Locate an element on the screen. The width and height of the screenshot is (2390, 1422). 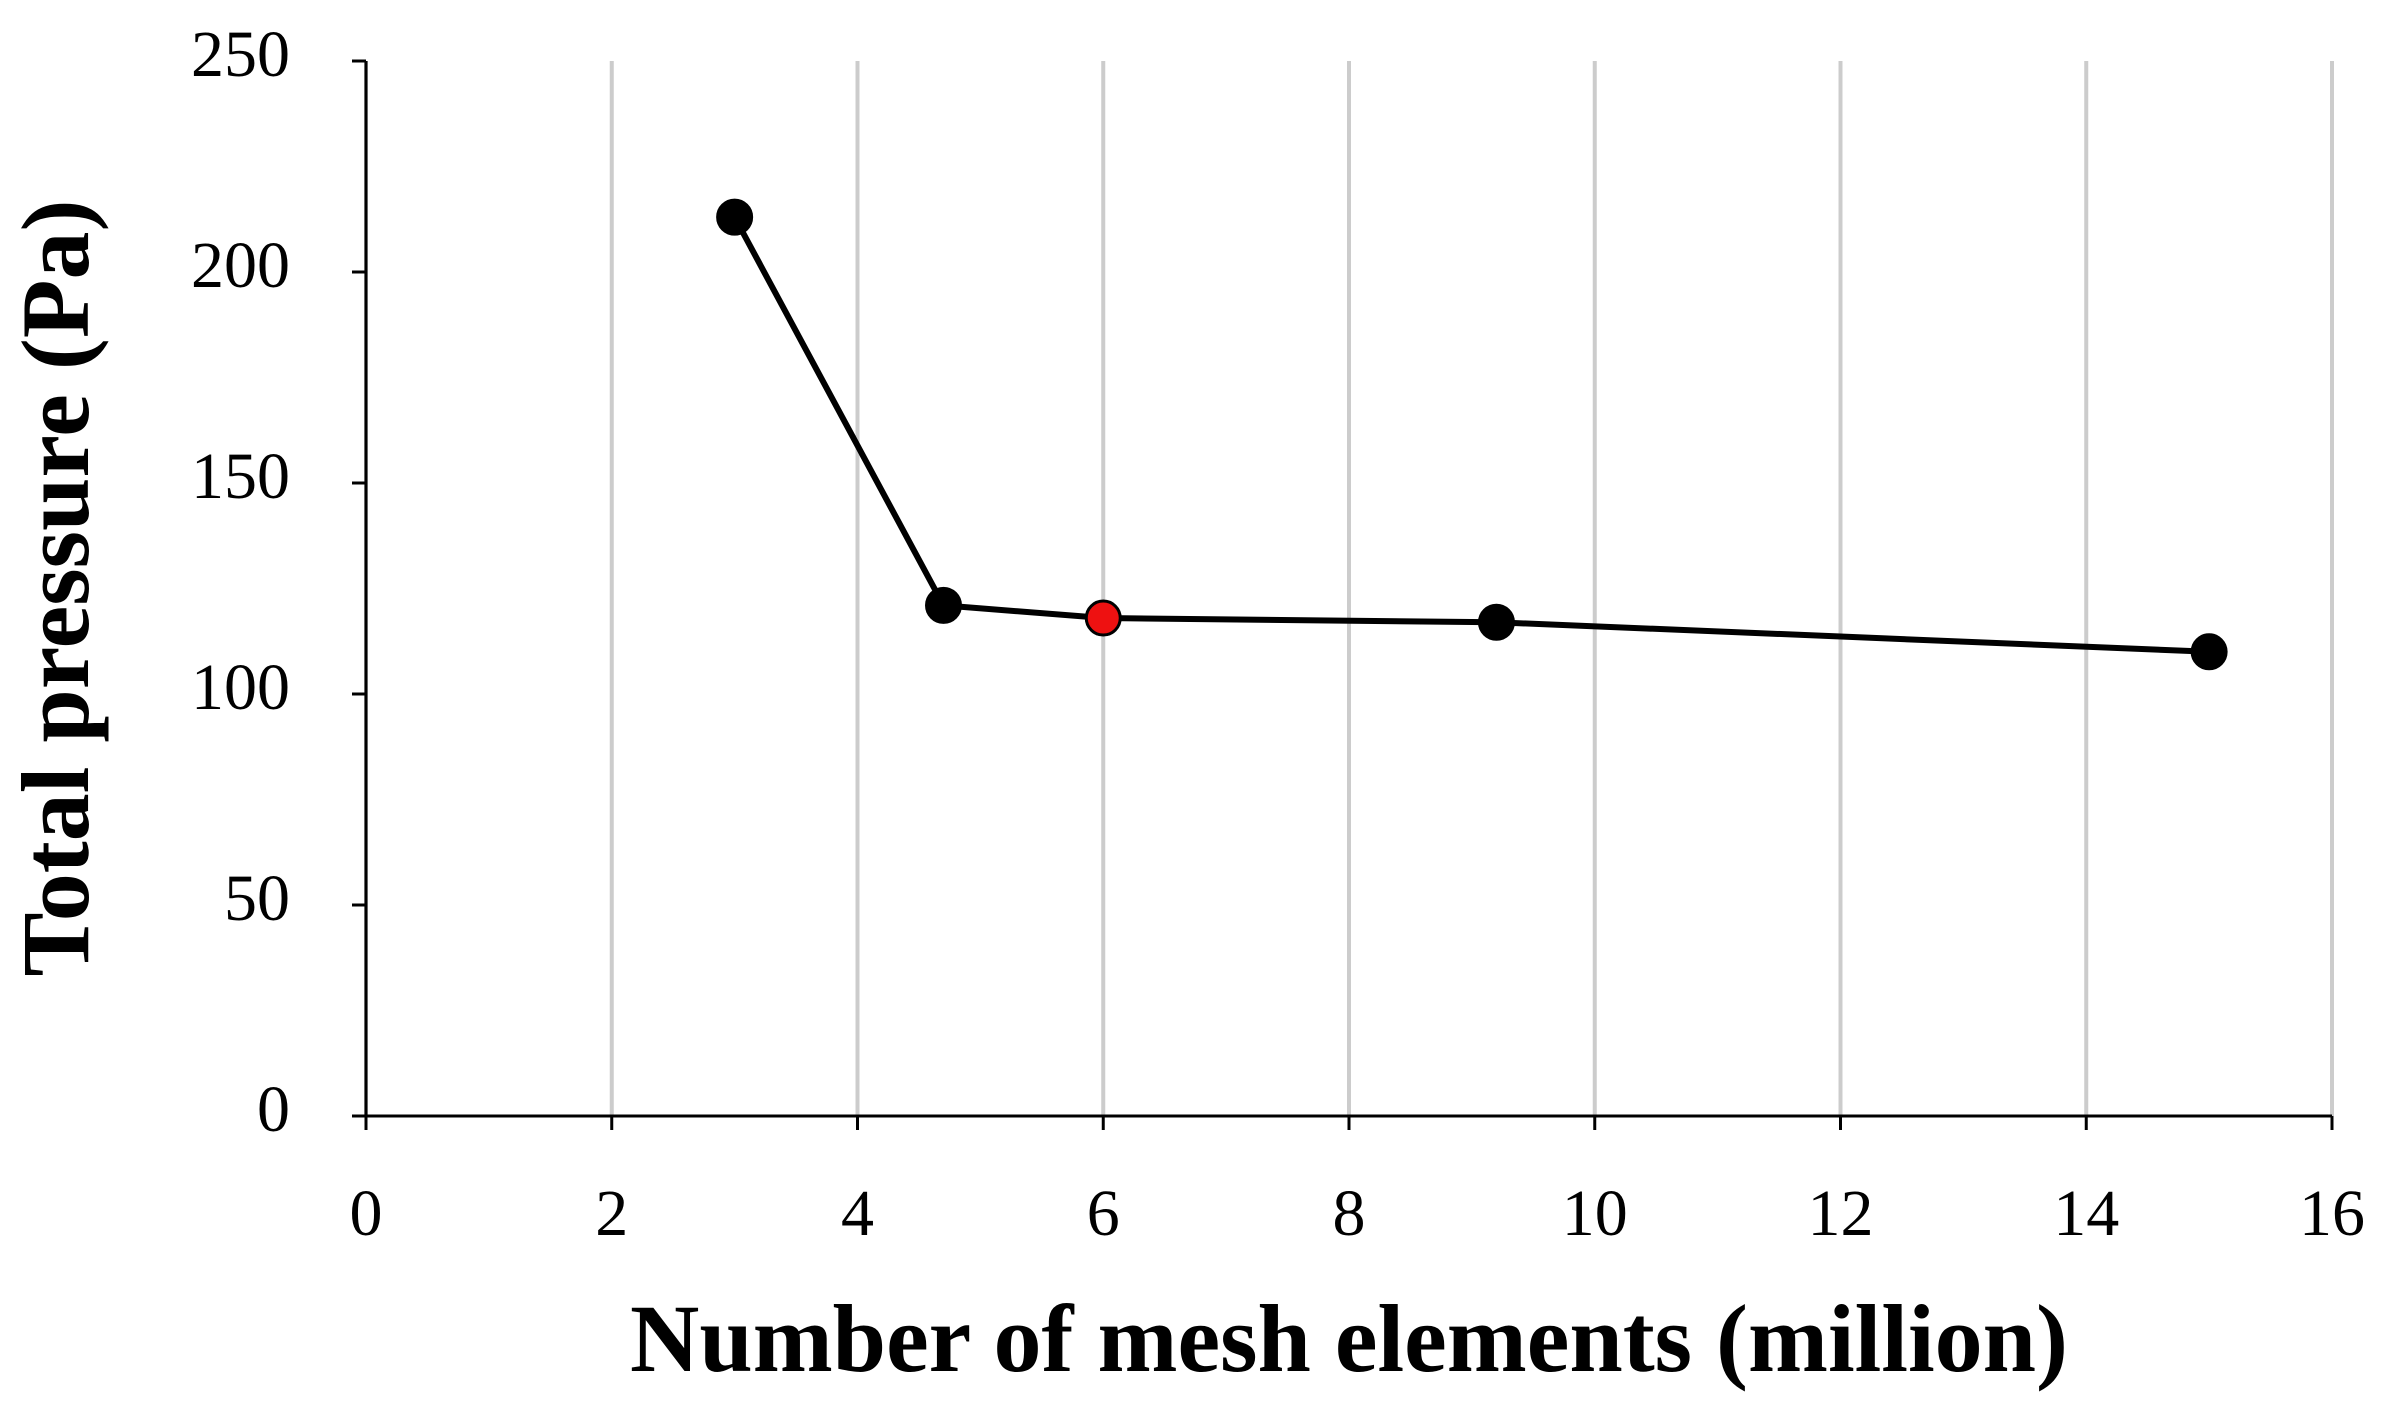
x-tick-label: 2 is located at coordinates (611, 1213).